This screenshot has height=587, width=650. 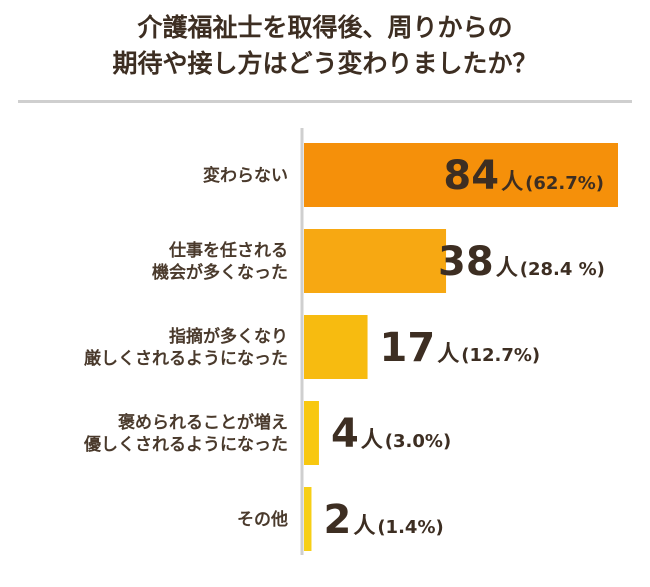 What do you see at coordinates (523, 176) in the screenshot?
I see `value-label-0: 84人 (62.7%)` at bounding box center [523, 176].